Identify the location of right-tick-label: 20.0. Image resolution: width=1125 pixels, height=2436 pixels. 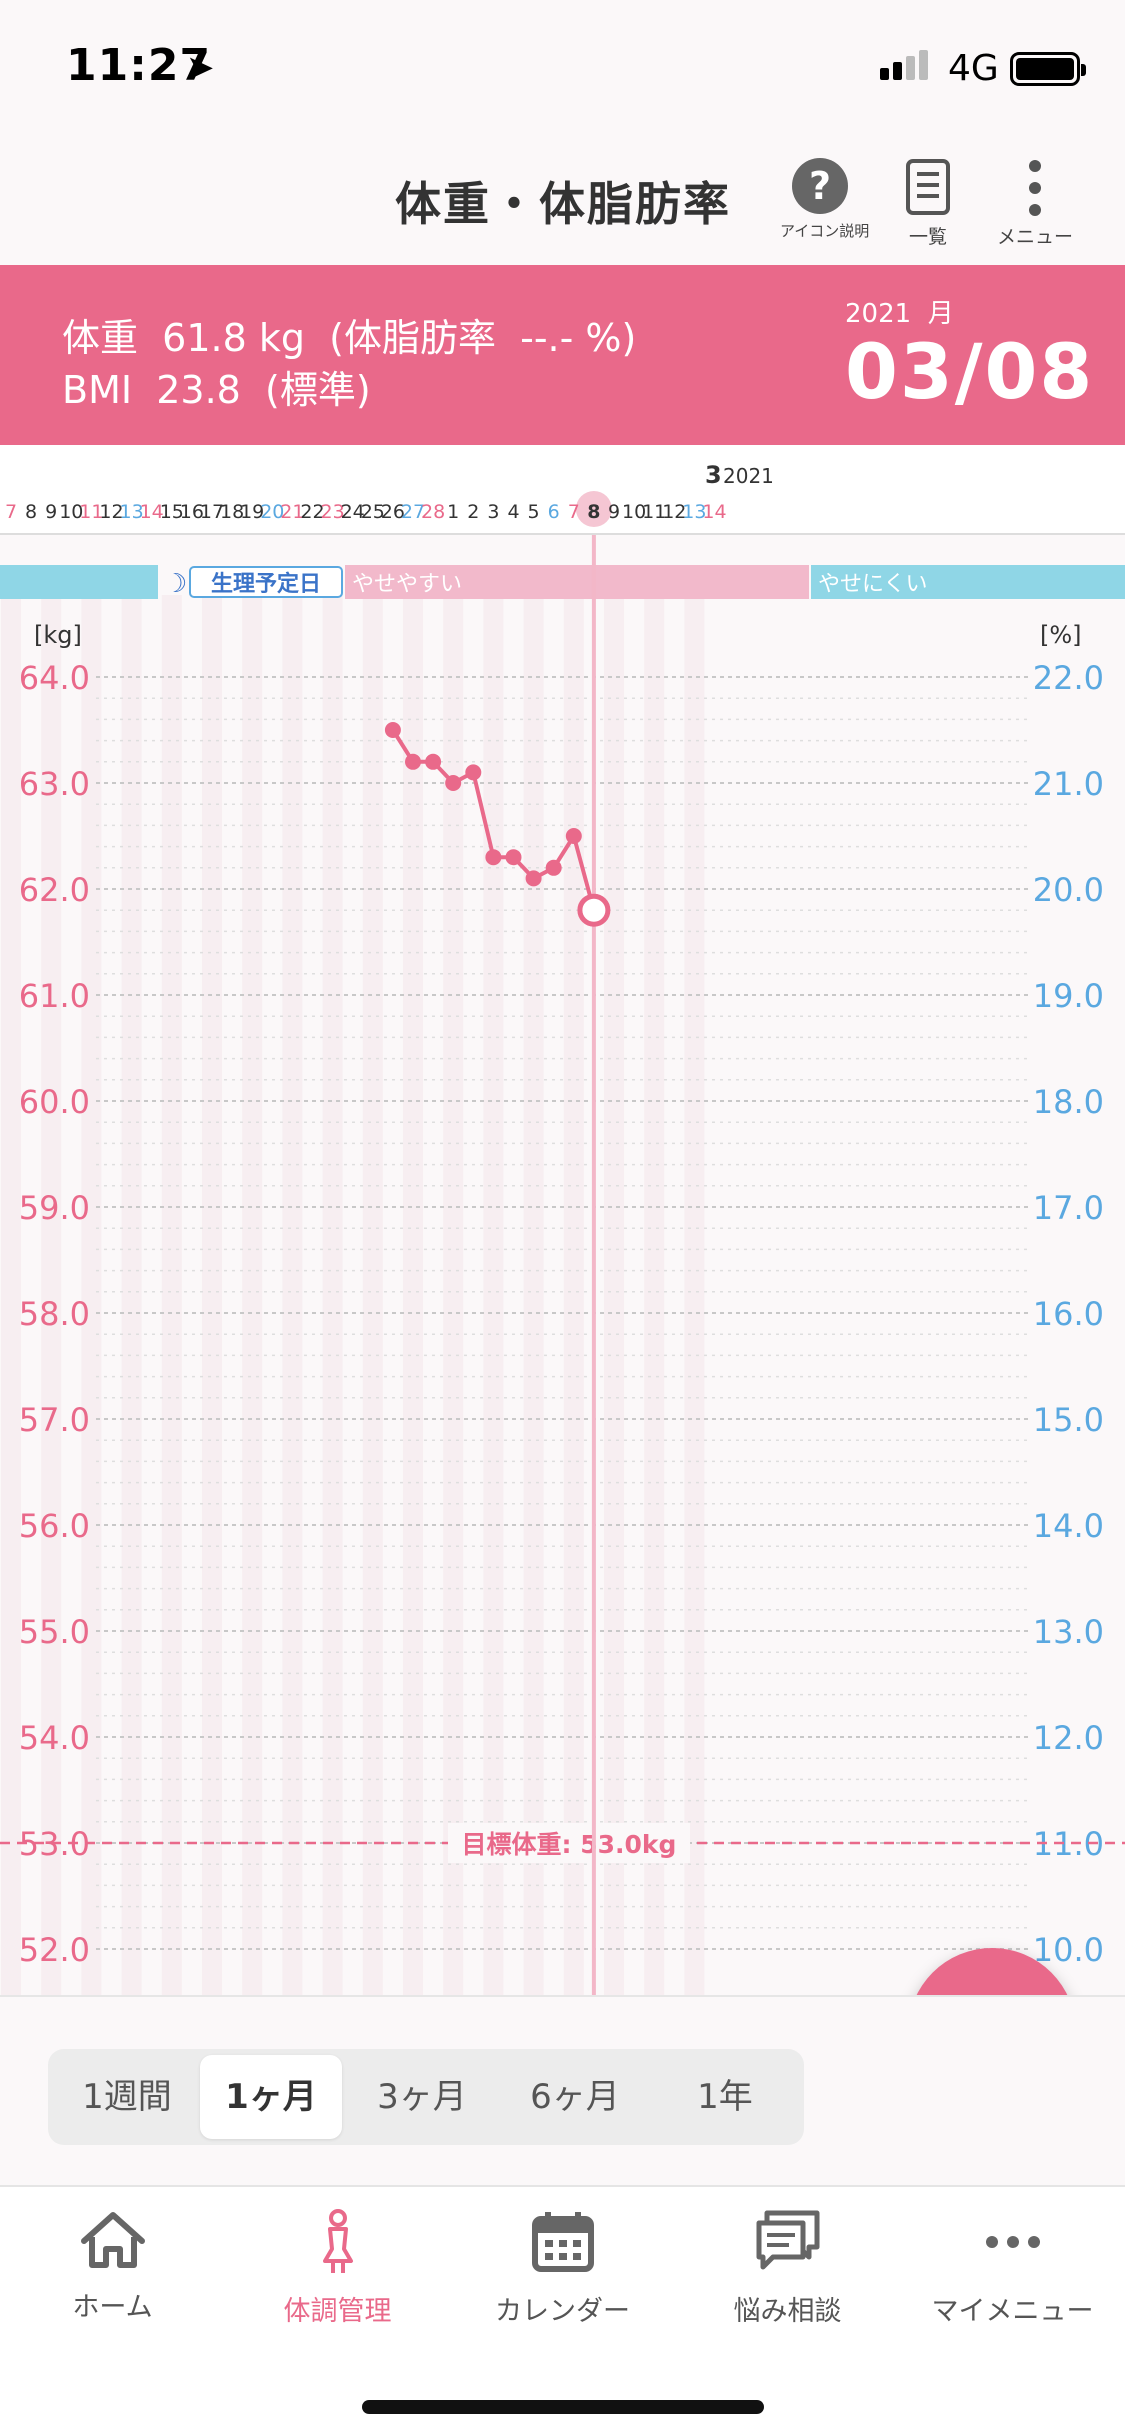
(1068, 890).